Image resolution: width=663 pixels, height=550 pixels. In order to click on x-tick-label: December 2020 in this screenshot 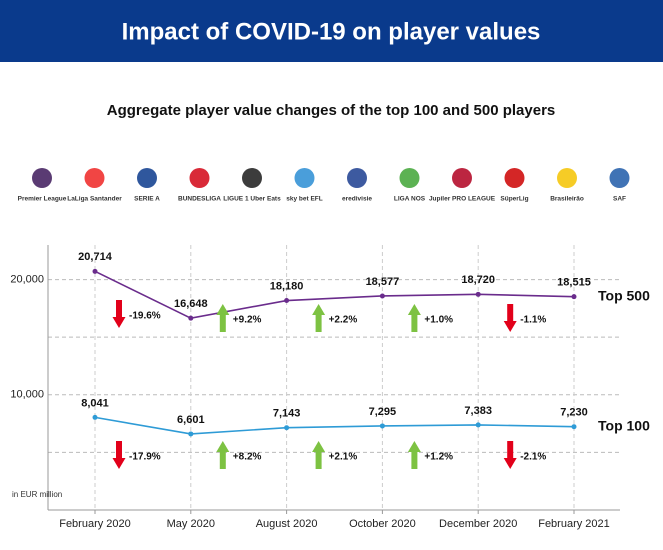, I will do `click(478, 524)`.